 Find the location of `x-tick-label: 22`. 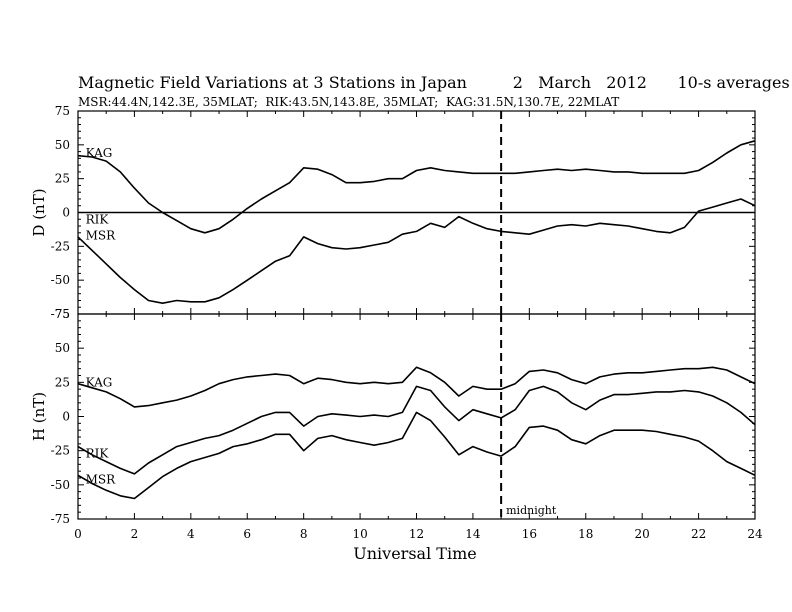

x-tick-label: 22 is located at coordinates (698, 534).